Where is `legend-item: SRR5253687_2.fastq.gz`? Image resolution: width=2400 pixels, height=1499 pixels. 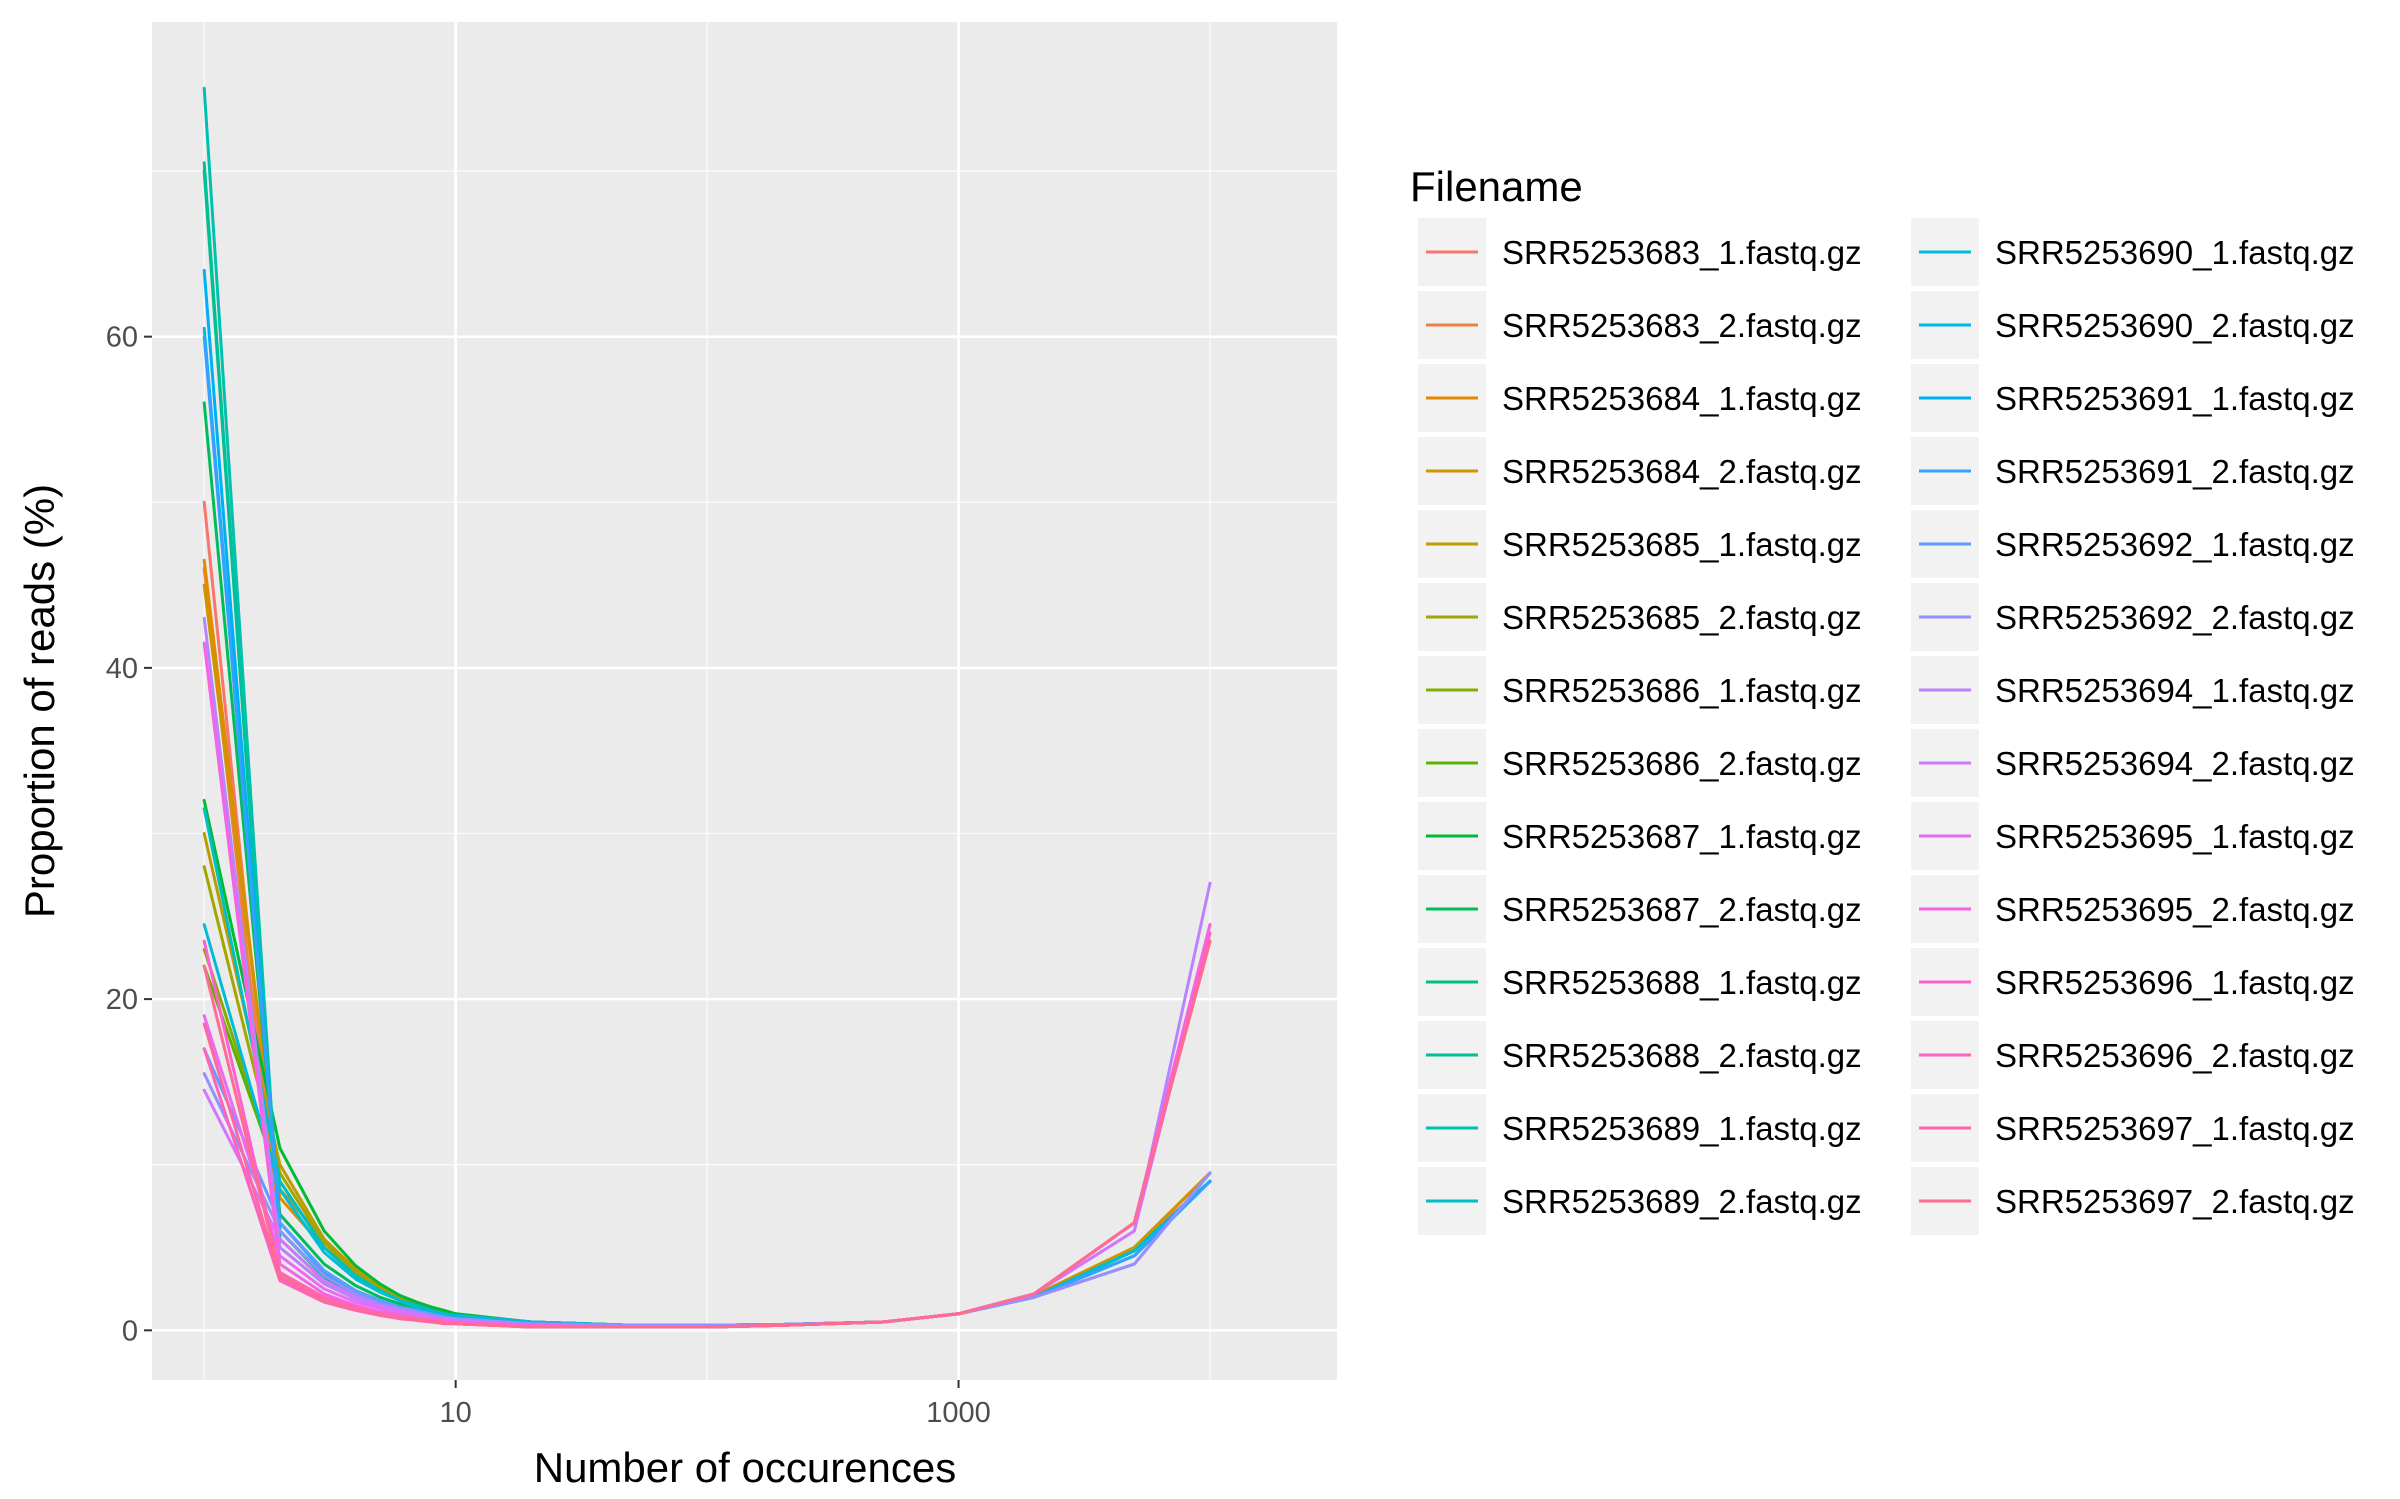 legend-item: SRR5253687_2.fastq.gz is located at coordinates (1640, 909).